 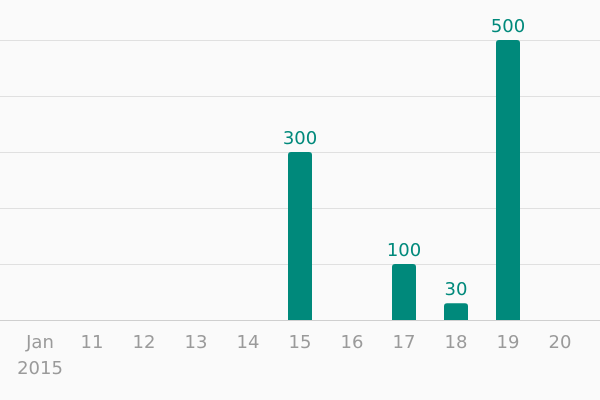 What do you see at coordinates (560, 342) in the screenshot?
I see `x-tick-label: 20` at bounding box center [560, 342].